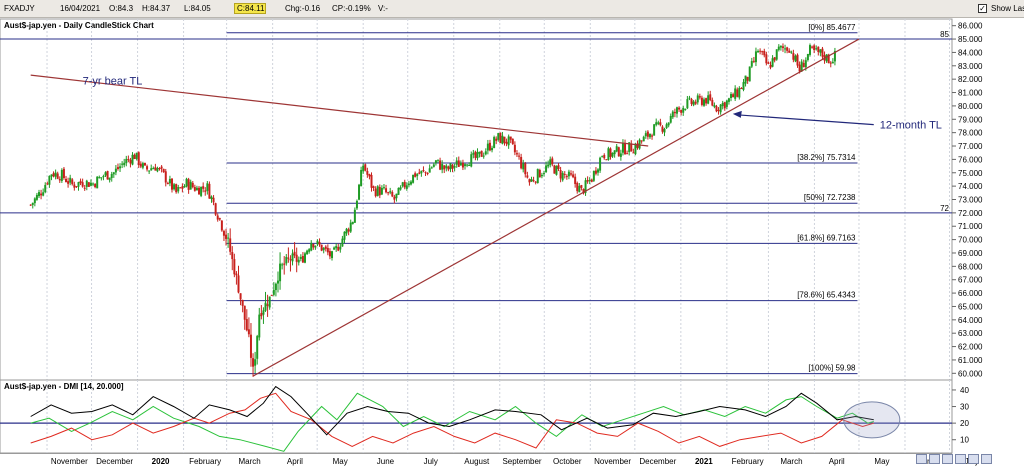 This screenshot has width=1024, height=467. Describe the element at coordinates (986, 459) in the screenshot. I see `chart-print-button` at that location.